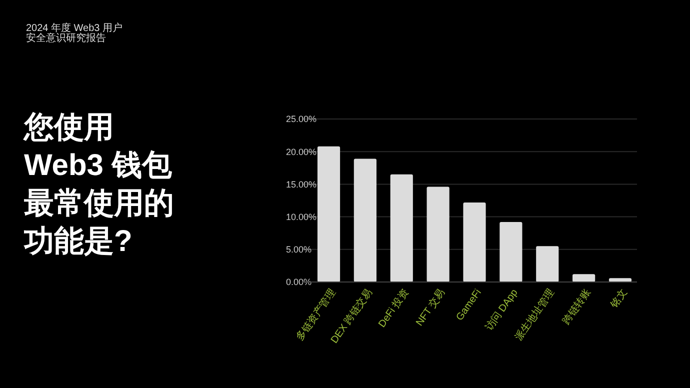 Image resolution: width=690 pixels, height=388 pixels. What do you see at coordinates (301, 184) in the screenshot?
I see `y-tick-label: 15.00%` at bounding box center [301, 184].